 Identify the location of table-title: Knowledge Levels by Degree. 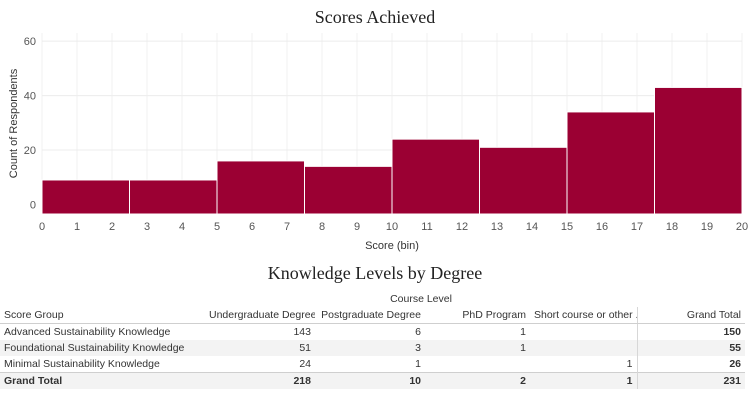
(375, 273).